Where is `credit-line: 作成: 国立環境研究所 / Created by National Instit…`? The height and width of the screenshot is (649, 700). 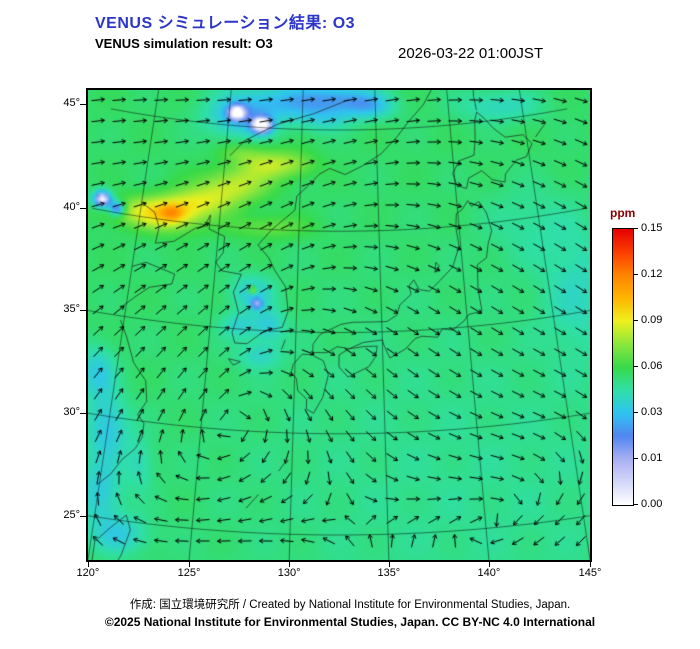
credit-line: 作成: 国立環境研究所 / Created by National Instit… is located at coordinates (350, 605).